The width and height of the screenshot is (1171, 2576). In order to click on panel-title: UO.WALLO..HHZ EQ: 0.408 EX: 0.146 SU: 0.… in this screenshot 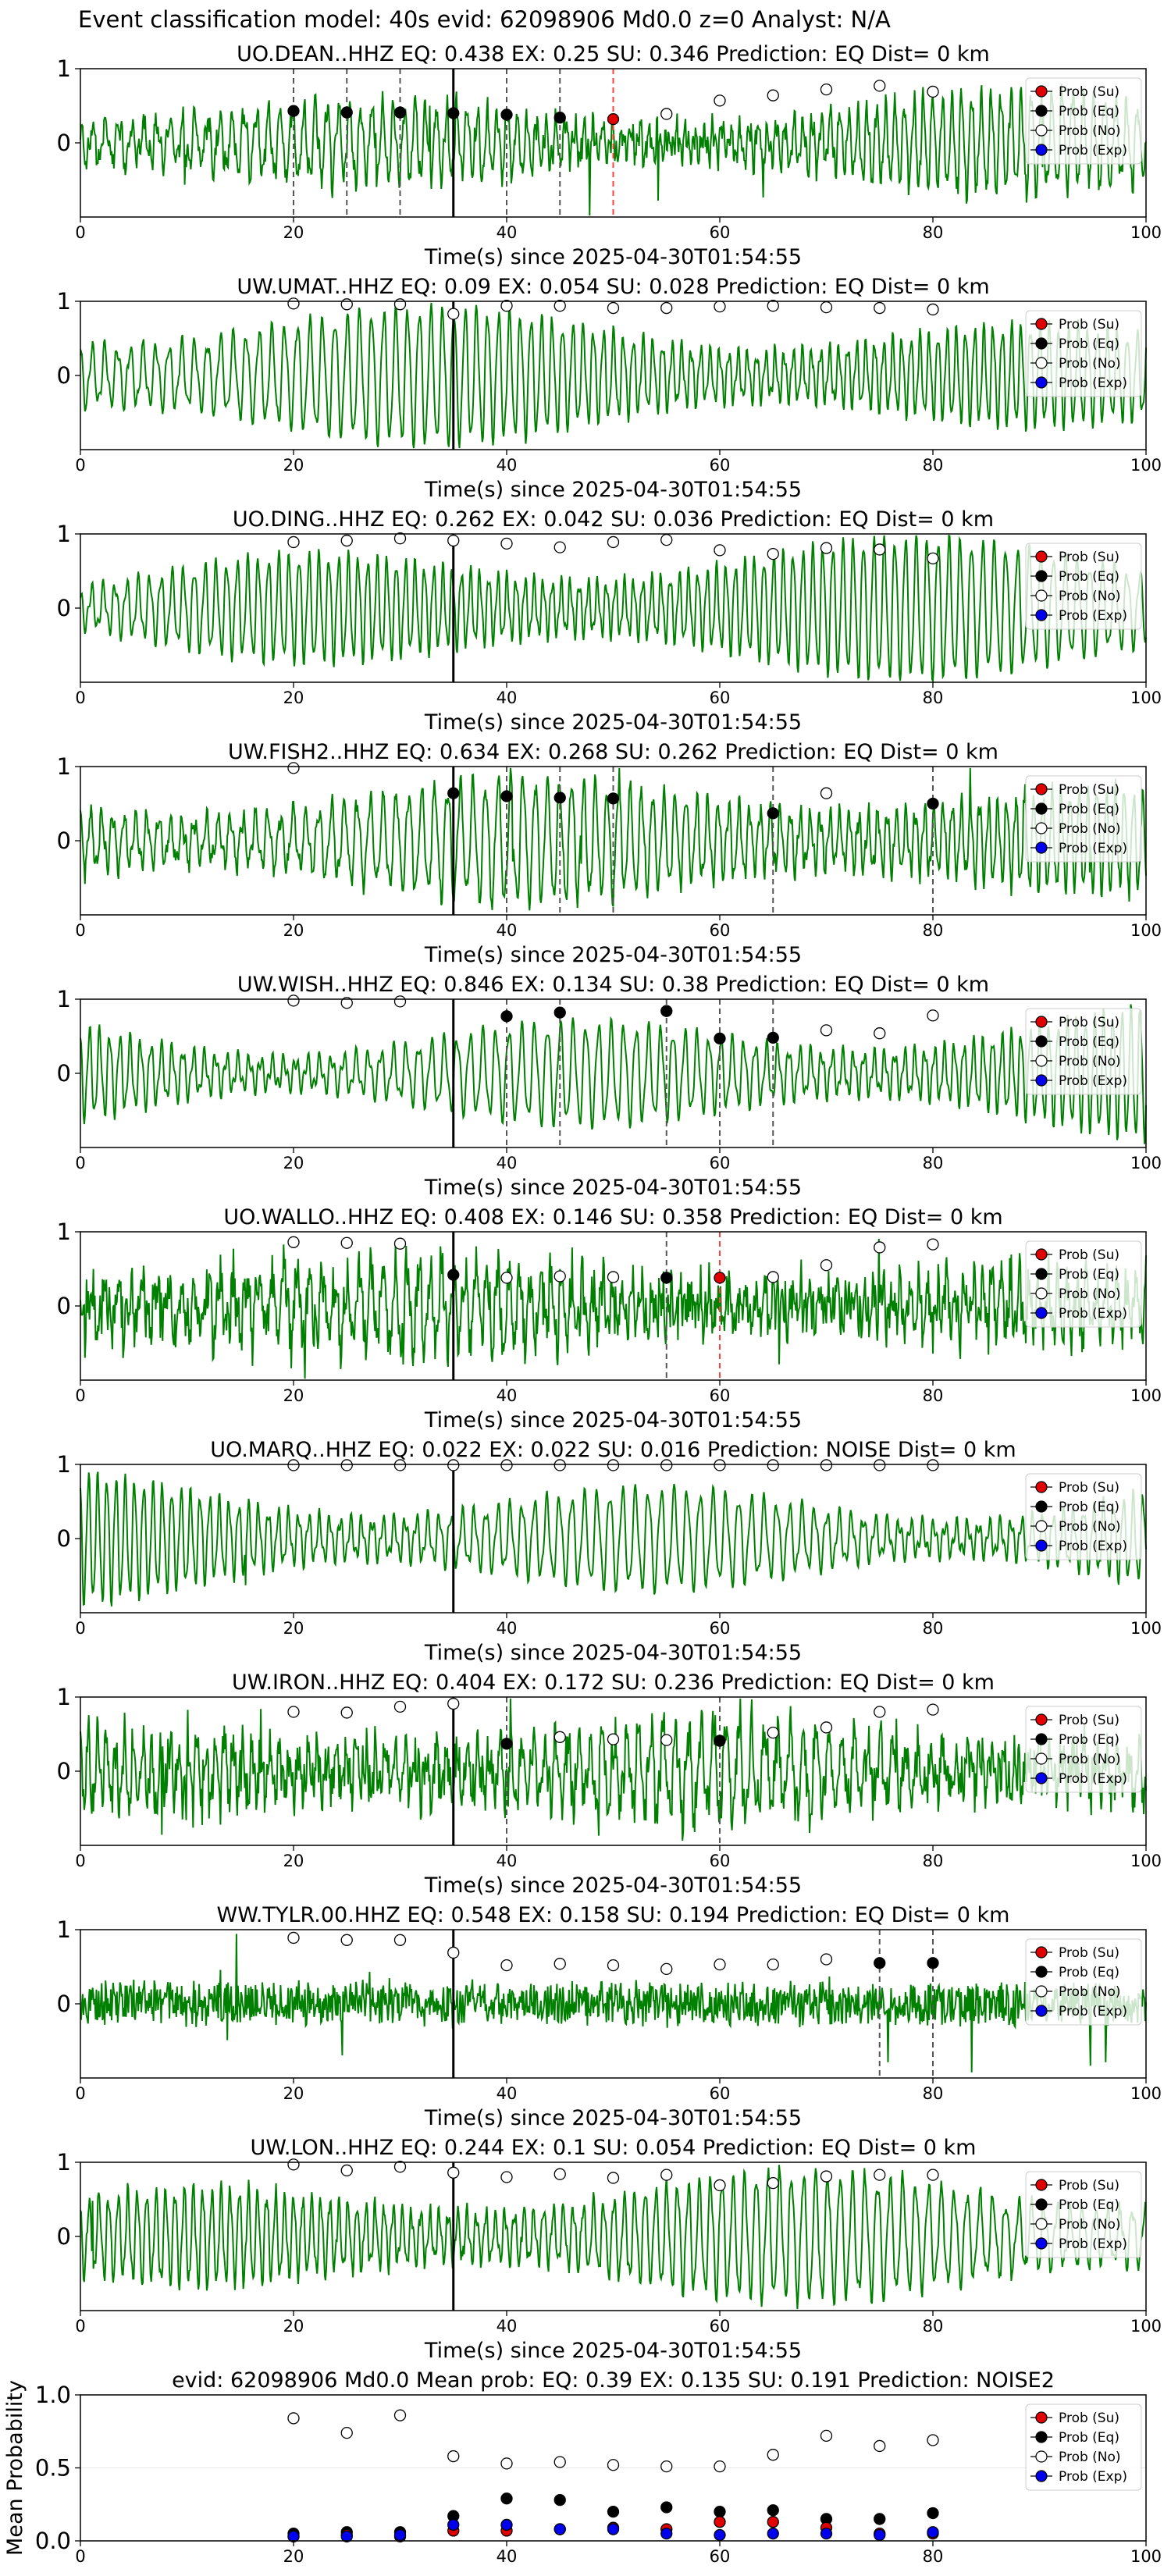, I will do `click(612, 1217)`.